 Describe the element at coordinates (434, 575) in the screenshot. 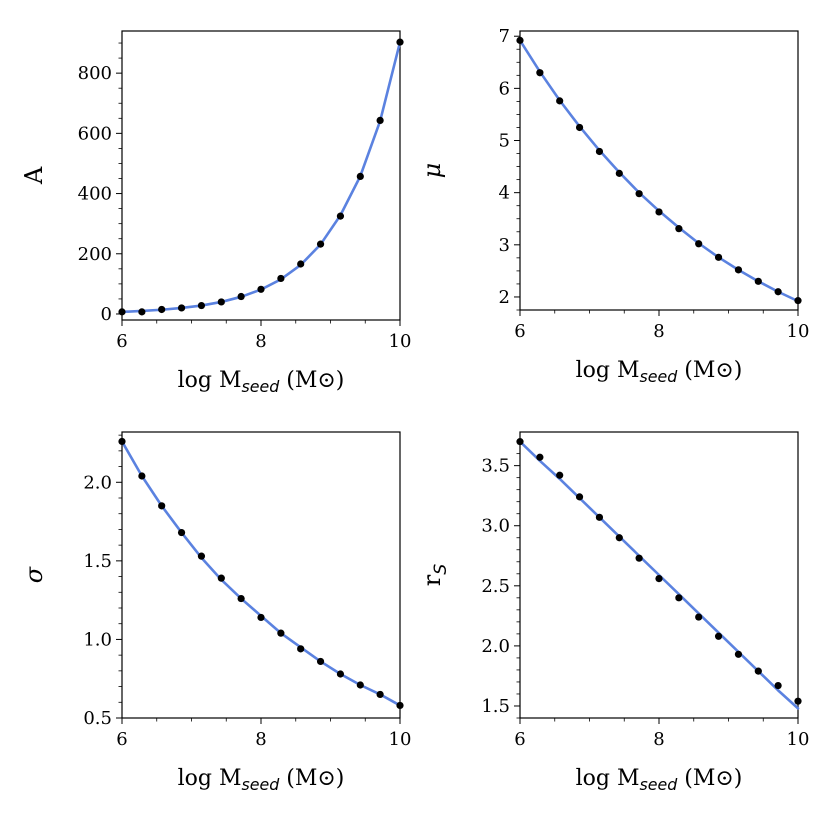

I see `y-axis-label: rS` at that location.